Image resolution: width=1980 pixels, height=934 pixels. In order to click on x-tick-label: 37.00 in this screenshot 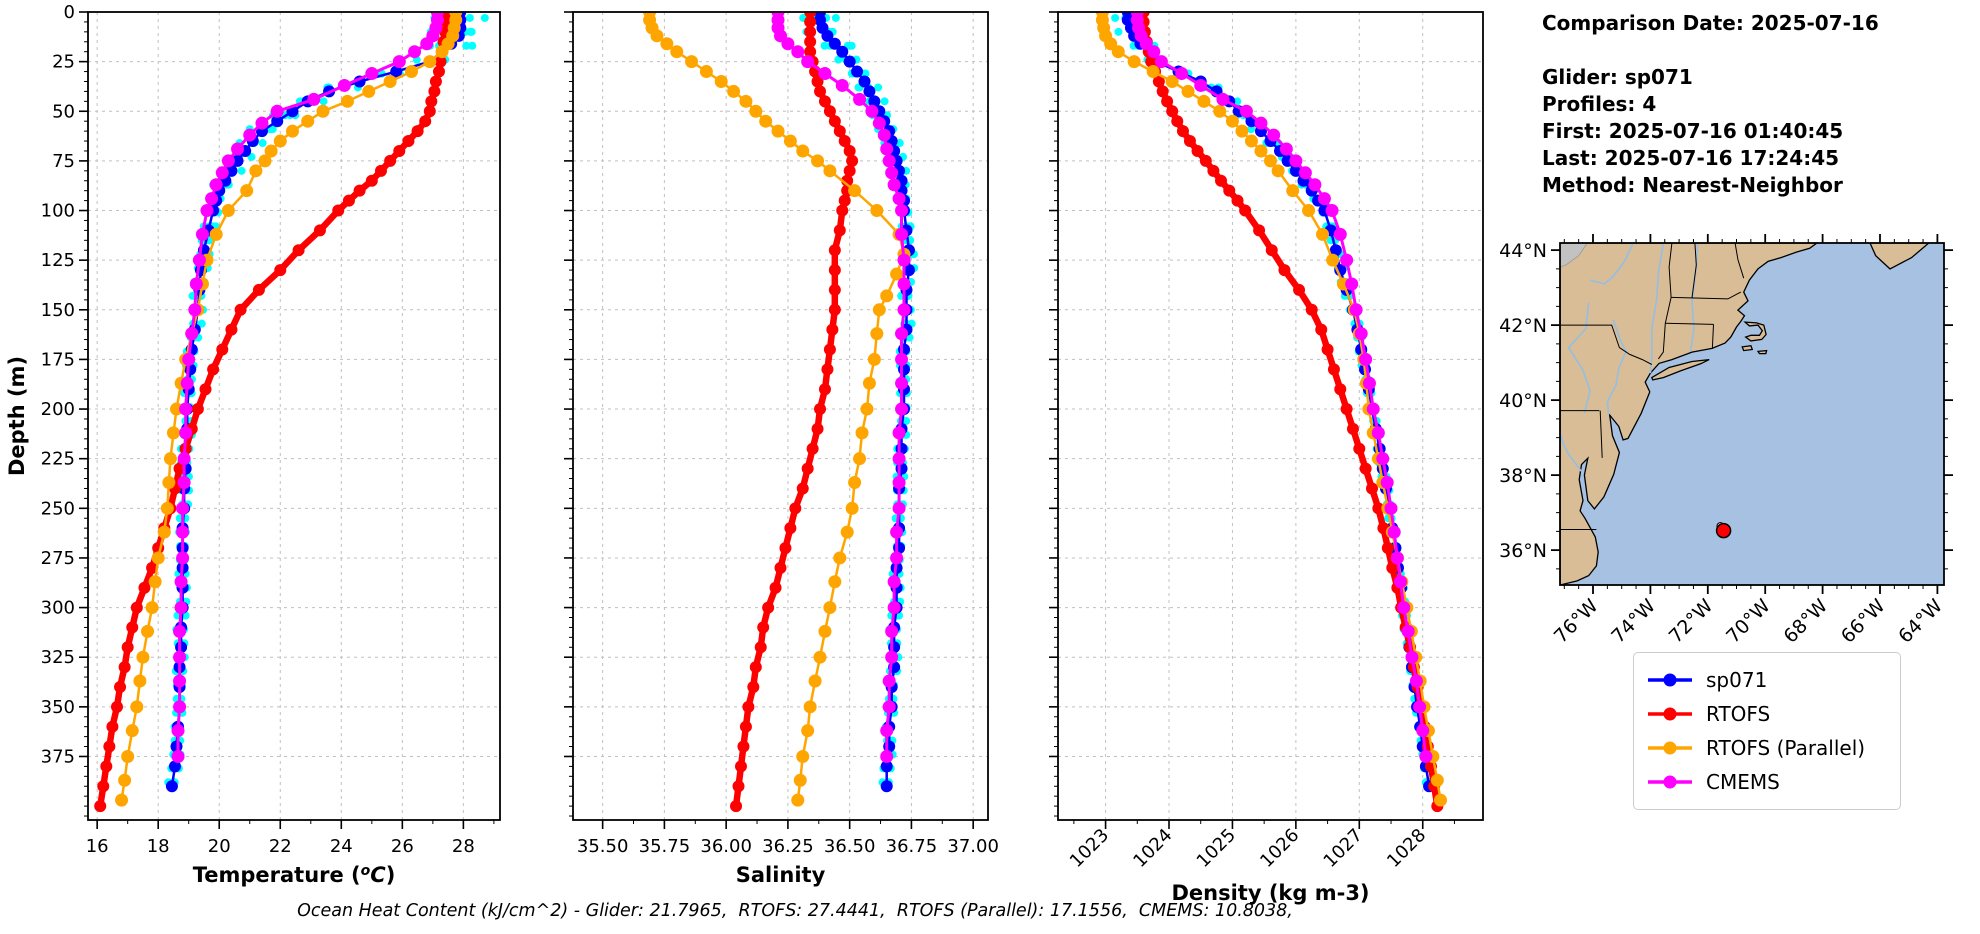, I will do `click(973, 846)`.